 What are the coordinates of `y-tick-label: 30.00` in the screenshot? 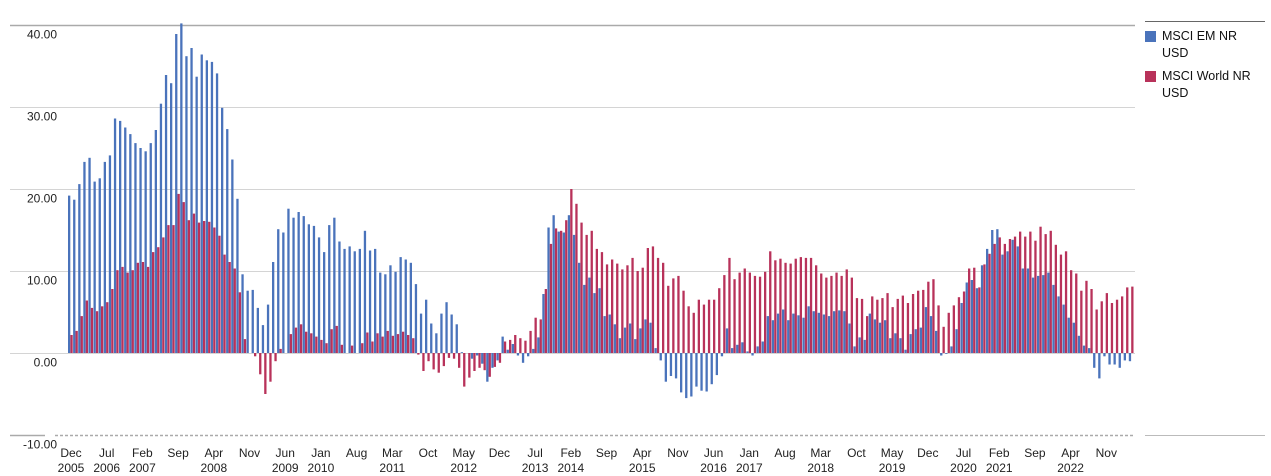 It's located at (42, 117).